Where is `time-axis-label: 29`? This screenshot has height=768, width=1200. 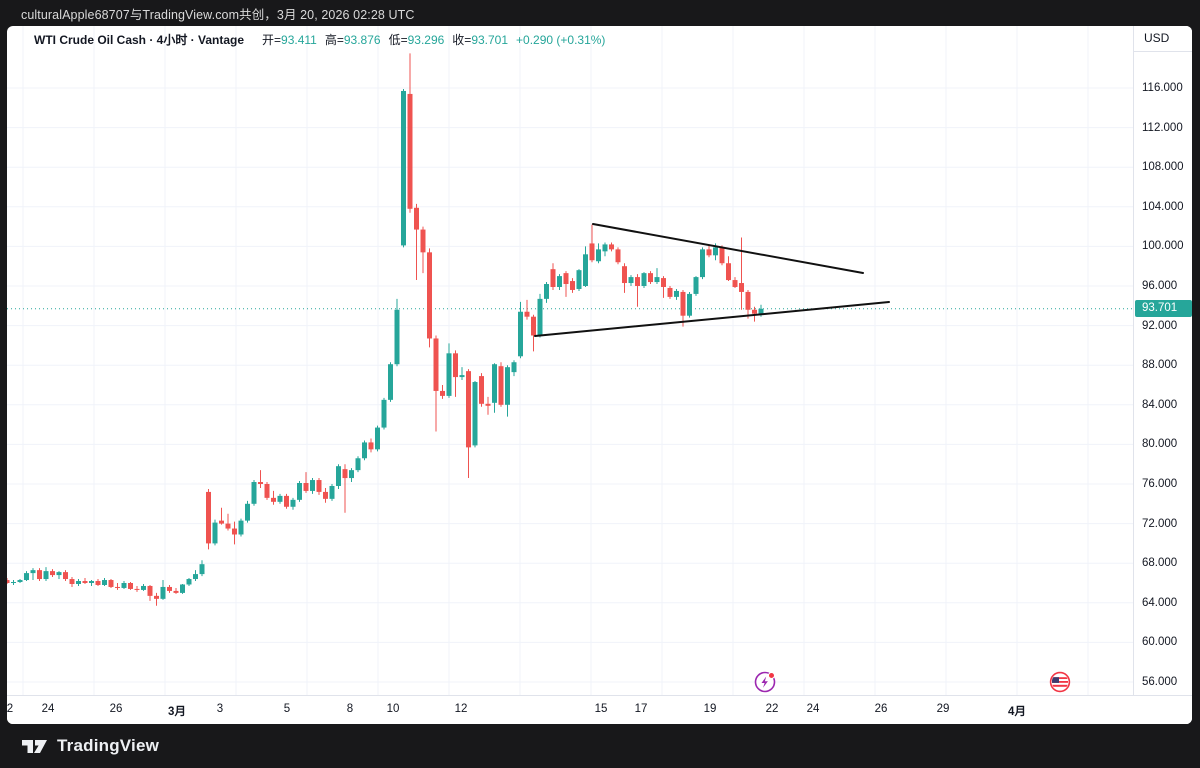 time-axis-label: 29 is located at coordinates (943, 709).